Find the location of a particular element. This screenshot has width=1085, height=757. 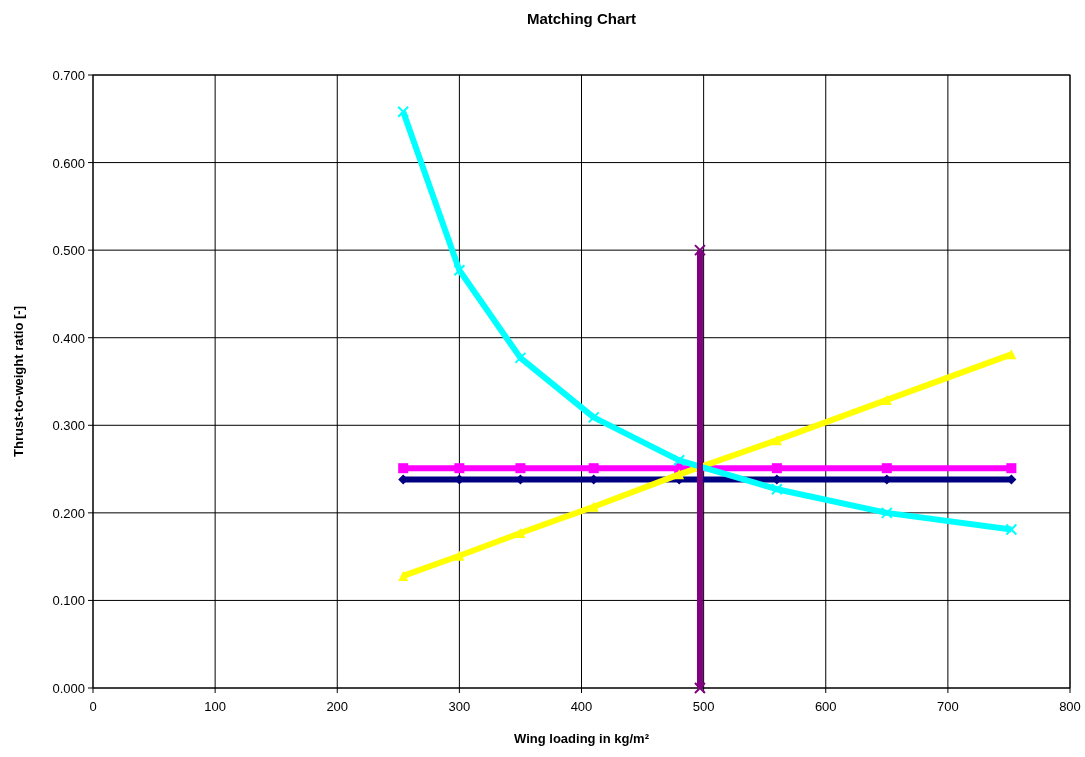

x-tick-label: 300 is located at coordinates (459, 706).